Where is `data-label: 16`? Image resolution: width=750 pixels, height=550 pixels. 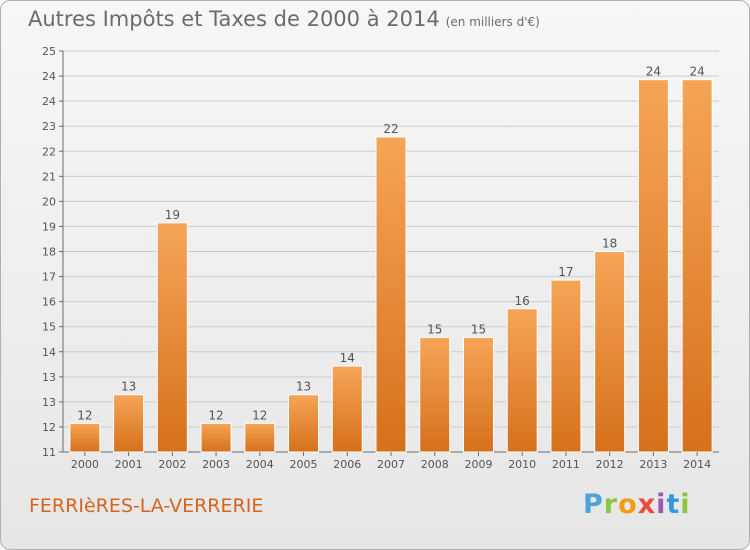
data-label: 16 is located at coordinates (522, 301).